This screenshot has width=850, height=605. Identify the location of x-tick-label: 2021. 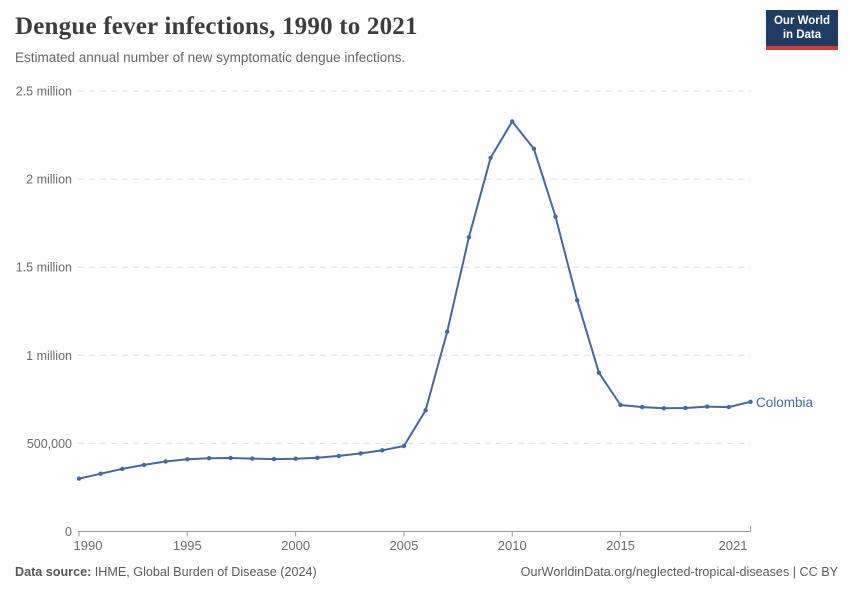
(733, 545).